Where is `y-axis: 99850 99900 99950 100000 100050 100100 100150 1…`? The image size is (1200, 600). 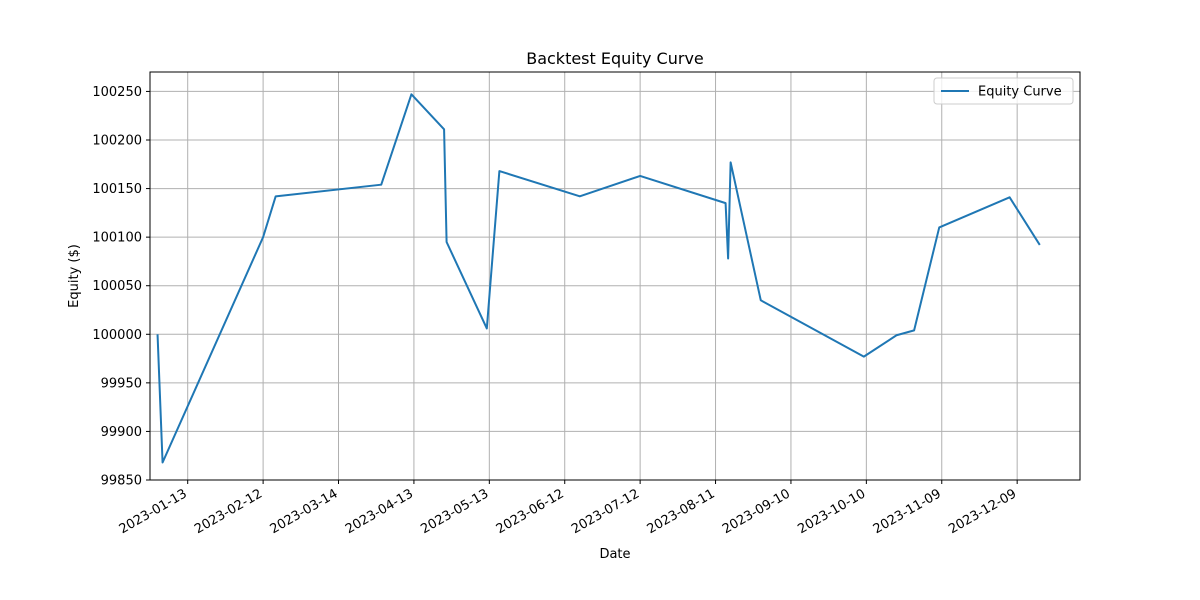 y-axis: 99850 99900 99950 100000 100050 100100 100150 1… is located at coordinates (121, 287).